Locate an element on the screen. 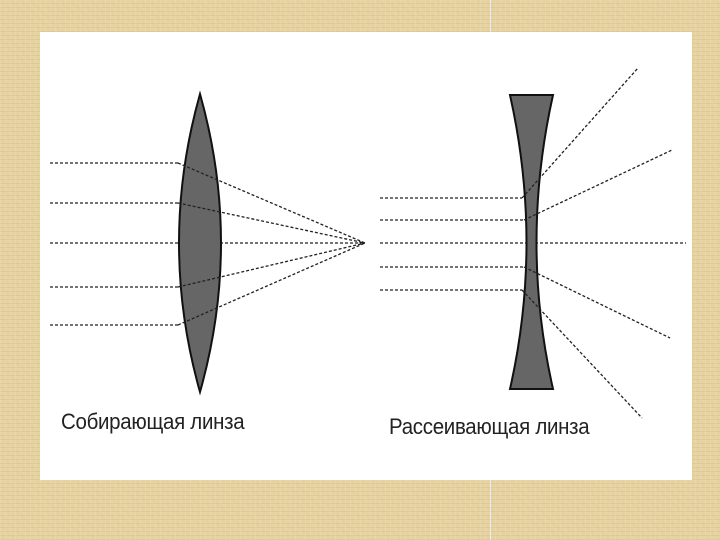  diverging-lens-caption: Рассеивающая линза is located at coordinates (489, 426).